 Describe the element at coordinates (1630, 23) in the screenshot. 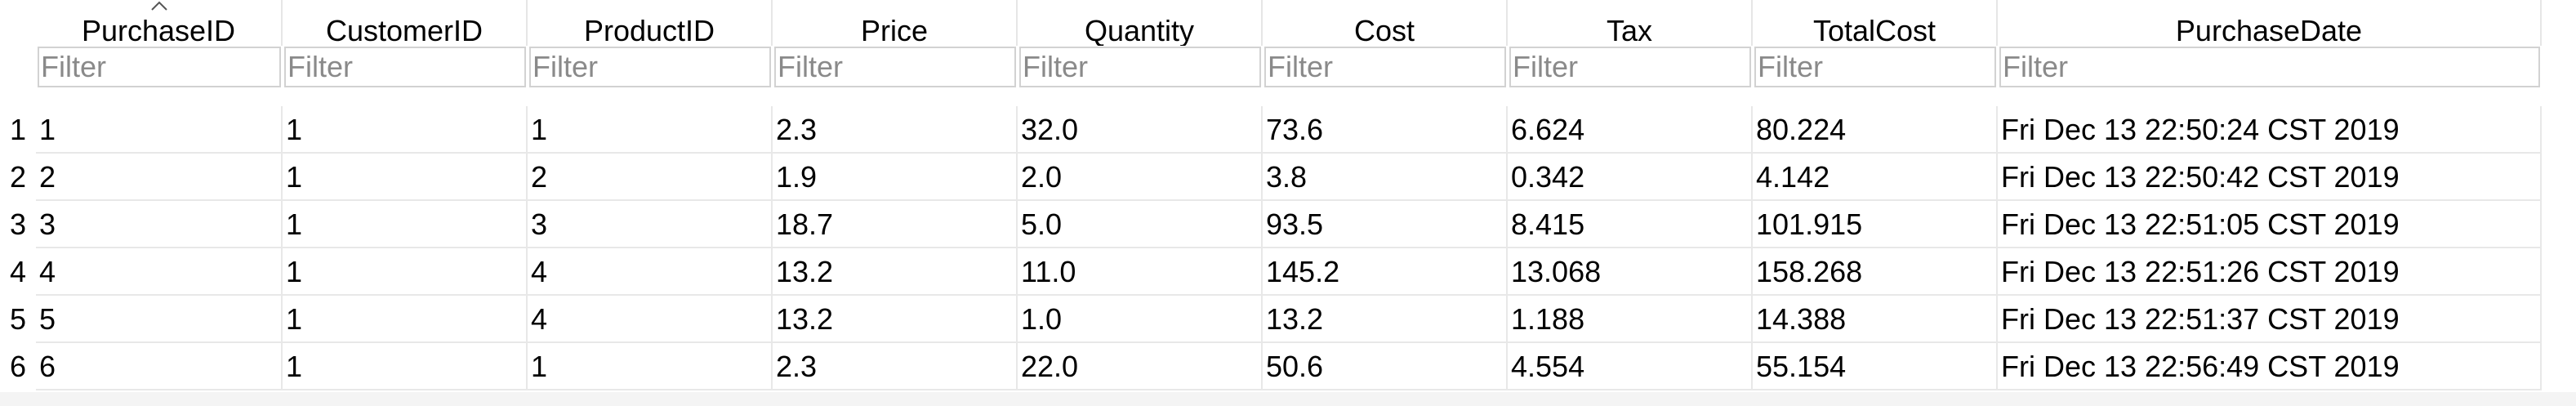

I see `column-header-tax: Tax` at that location.